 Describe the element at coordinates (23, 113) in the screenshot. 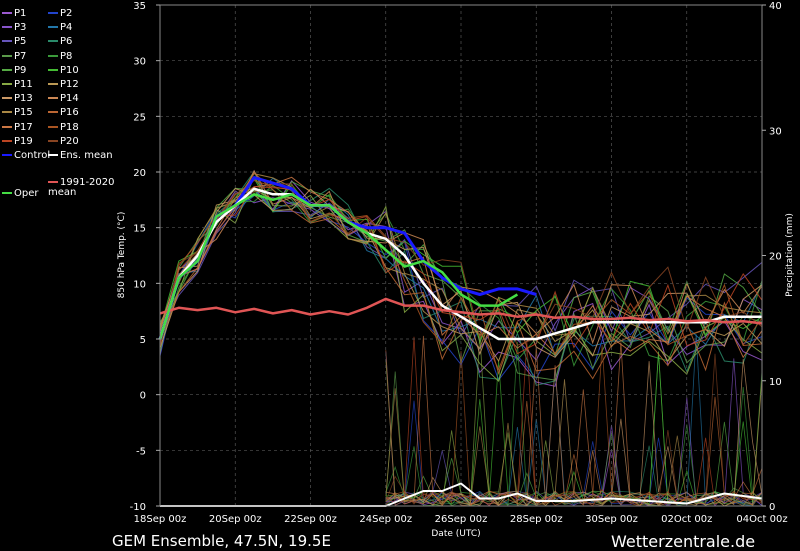

I see `legend-label: P15` at that location.